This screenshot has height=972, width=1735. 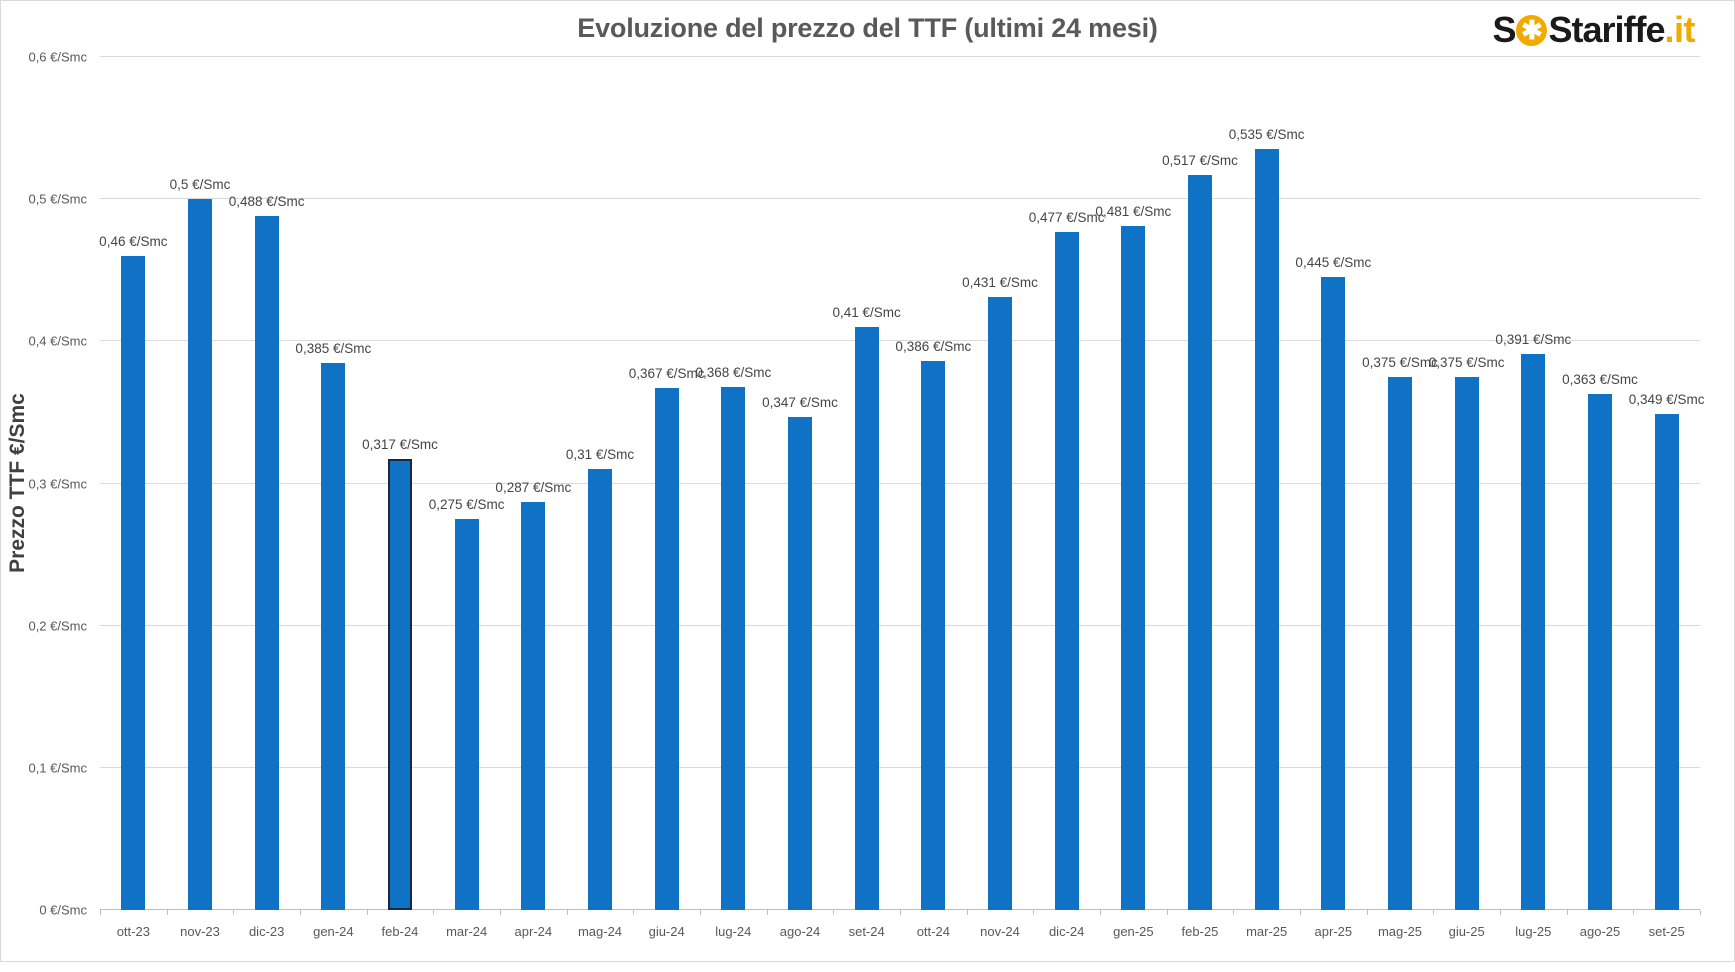 I want to click on bar-value-label: 0,367 €/Smc, so click(x=666, y=374).